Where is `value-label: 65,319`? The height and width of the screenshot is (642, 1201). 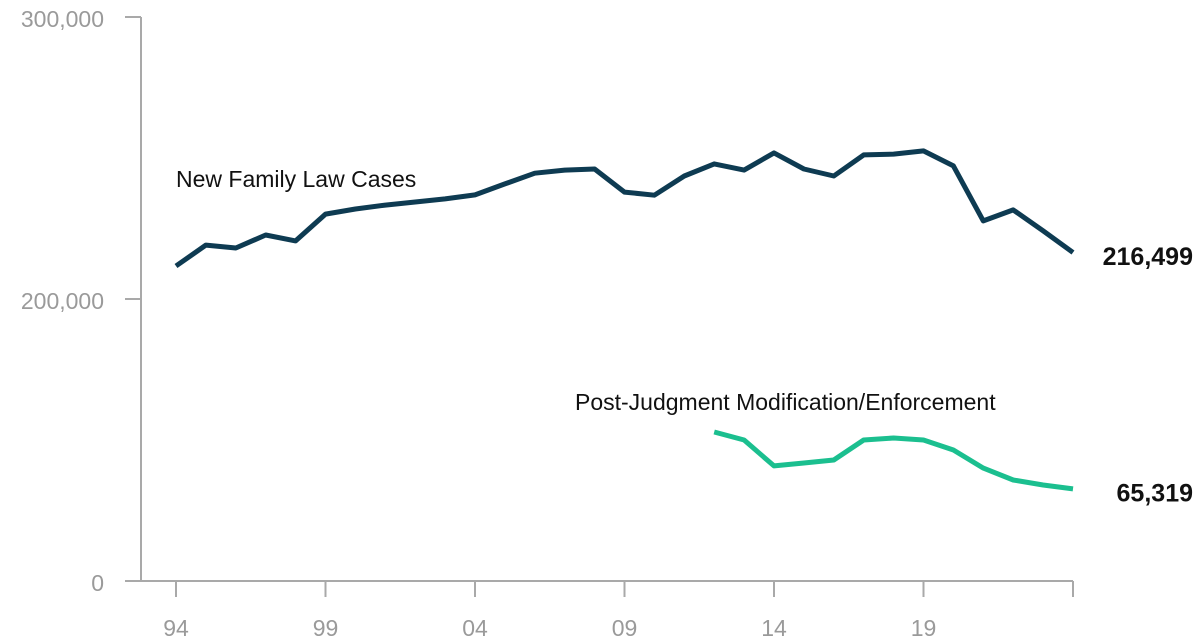 value-label: 65,319 is located at coordinates (1155, 494).